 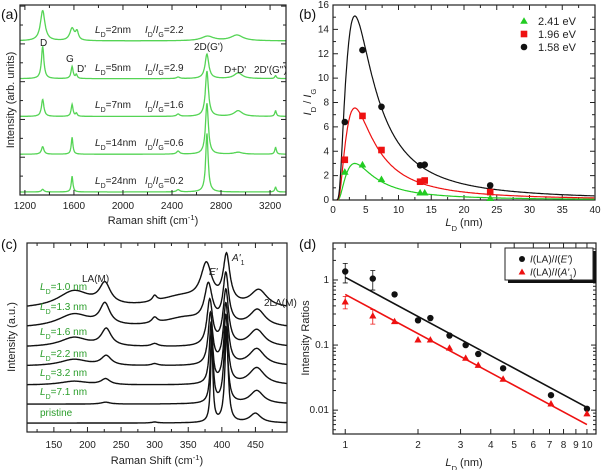 I want to click on legend-b: 2.41 eV1.96 eV1.58 eV, so click(x=548, y=35).